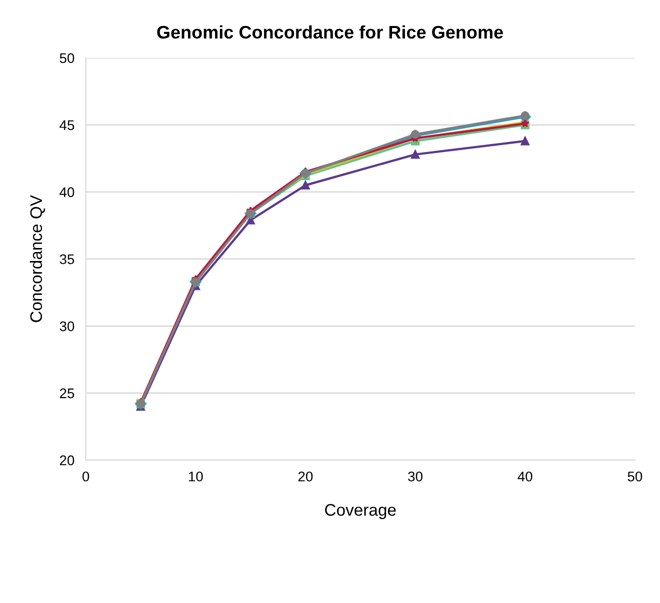  Describe the element at coordinates (415, 477) in the screenshot. I see `x-tick-label: 30` at that location.